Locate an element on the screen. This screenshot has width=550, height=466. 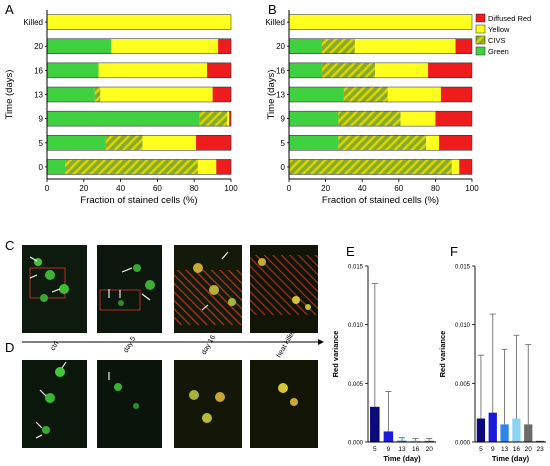
micrograph-ctrl-d is located at coordinates (54, 404).